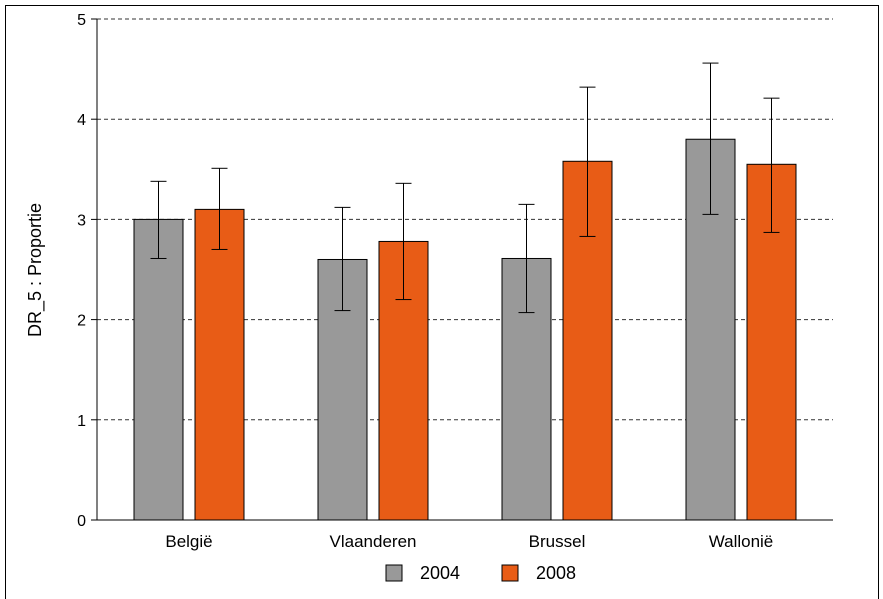 Image resolution: width=883 pixels, height=599 pixels. What do you see at coordinates (81, 521) in the screenshot?
I see `y-tick-label: 0` at bounding box center [81, 521].